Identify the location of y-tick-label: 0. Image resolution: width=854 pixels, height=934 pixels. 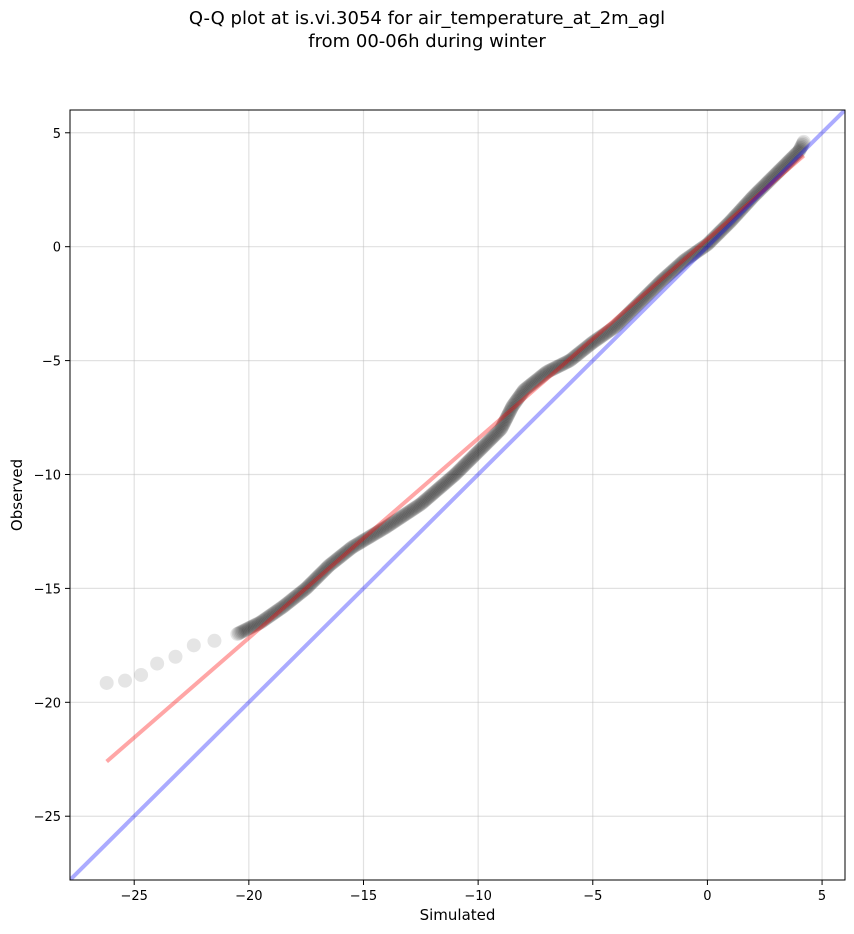
(57, 248).